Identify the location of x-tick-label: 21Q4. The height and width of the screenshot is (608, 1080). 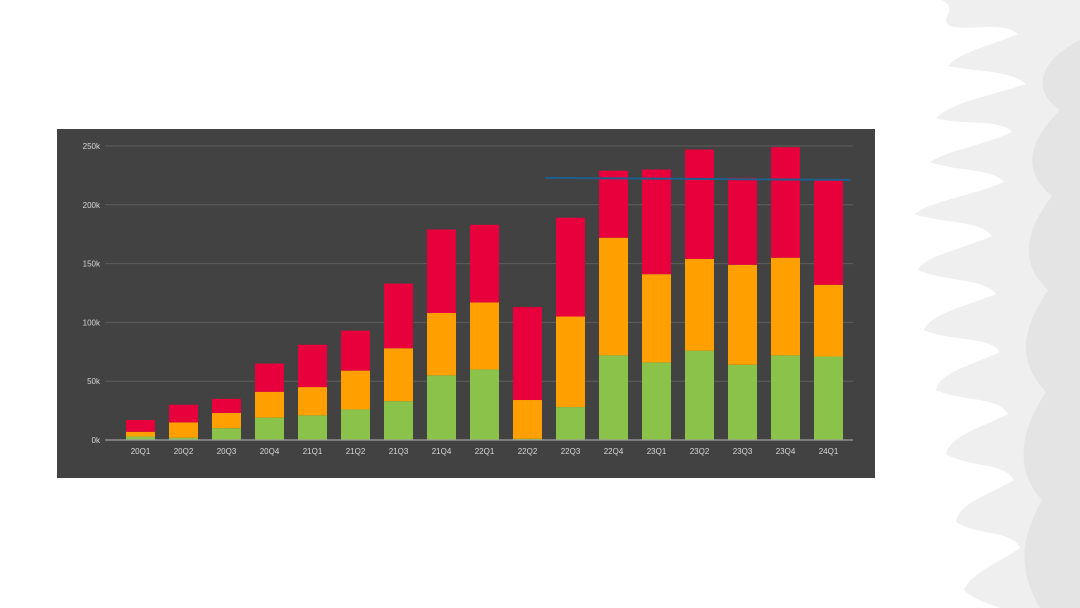
(442, 451).